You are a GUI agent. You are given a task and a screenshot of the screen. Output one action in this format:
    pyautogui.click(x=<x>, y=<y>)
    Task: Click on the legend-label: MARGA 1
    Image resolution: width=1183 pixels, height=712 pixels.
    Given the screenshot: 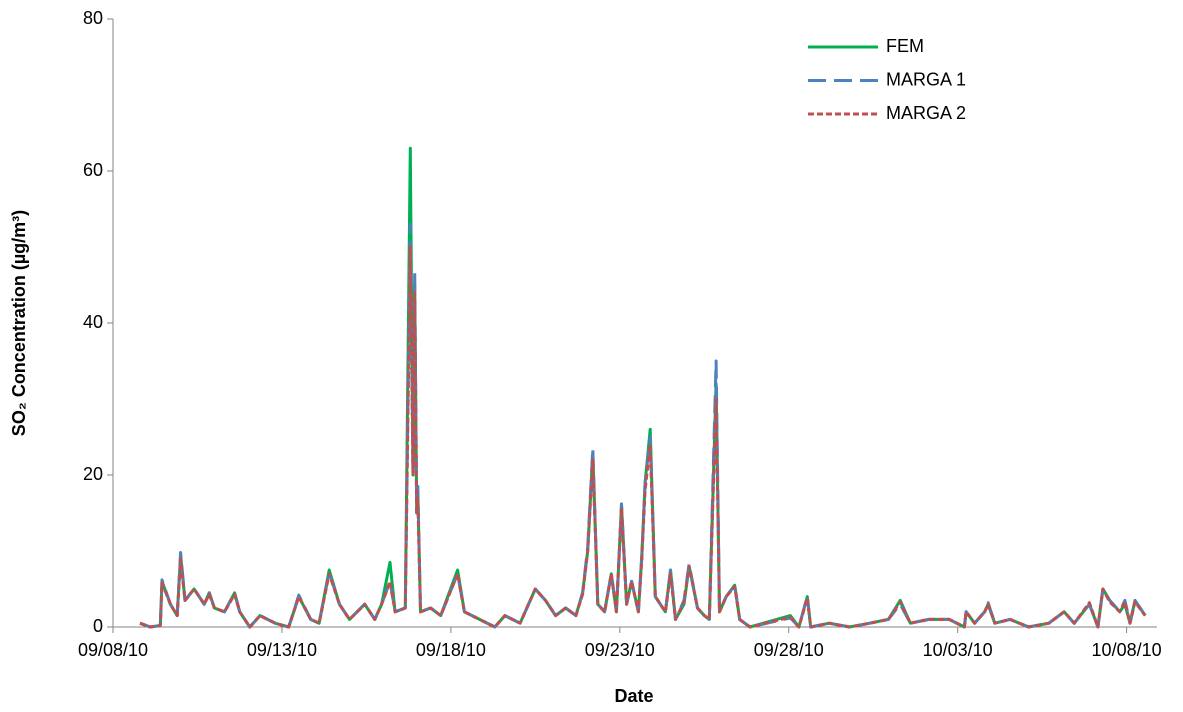 What is the action you would take?
    pyautogui.click(x=926, y=79)
    